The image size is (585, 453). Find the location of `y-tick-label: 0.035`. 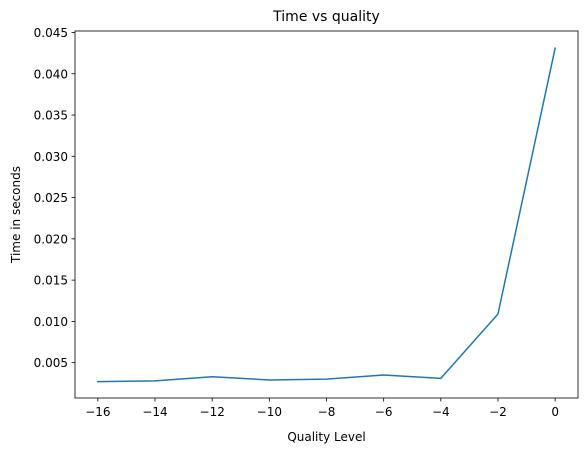

y-tick-label: 0.035 is located at coordinates (51, 116).